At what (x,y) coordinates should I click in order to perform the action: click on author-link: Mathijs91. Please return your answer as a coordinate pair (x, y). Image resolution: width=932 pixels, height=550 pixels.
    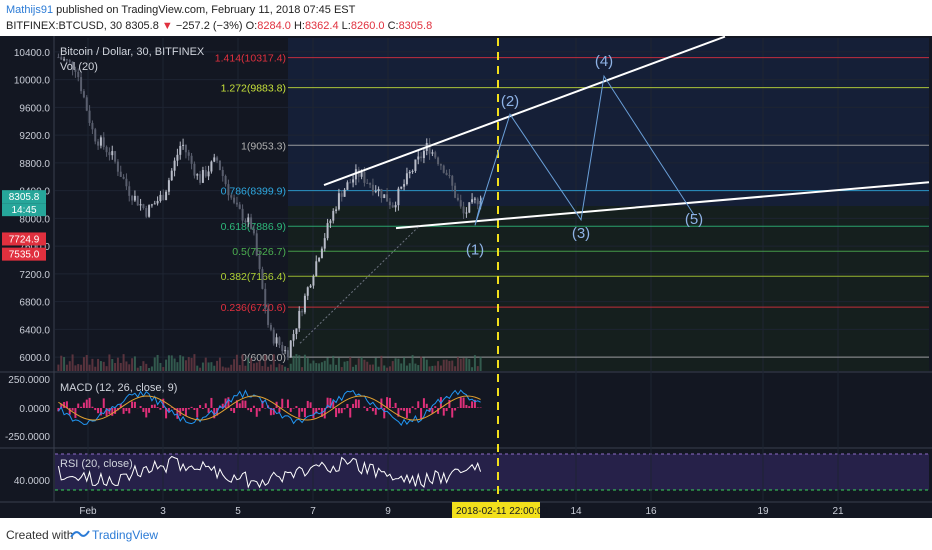
    Looking at the image, I should click on (30, 10).